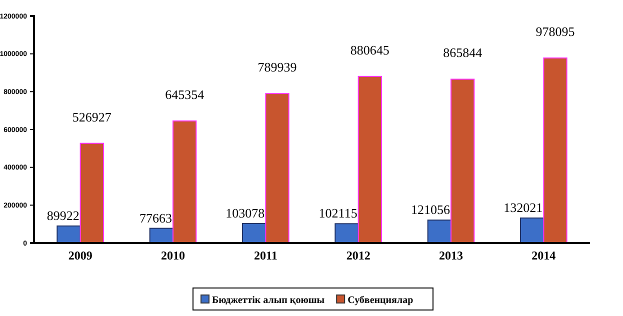 Image resolution: width=623 pixels, height=316 pixels. Describe the element at coordinates (544, 255) in the screenshot. I see `x-tick-label: 2014` at that location.